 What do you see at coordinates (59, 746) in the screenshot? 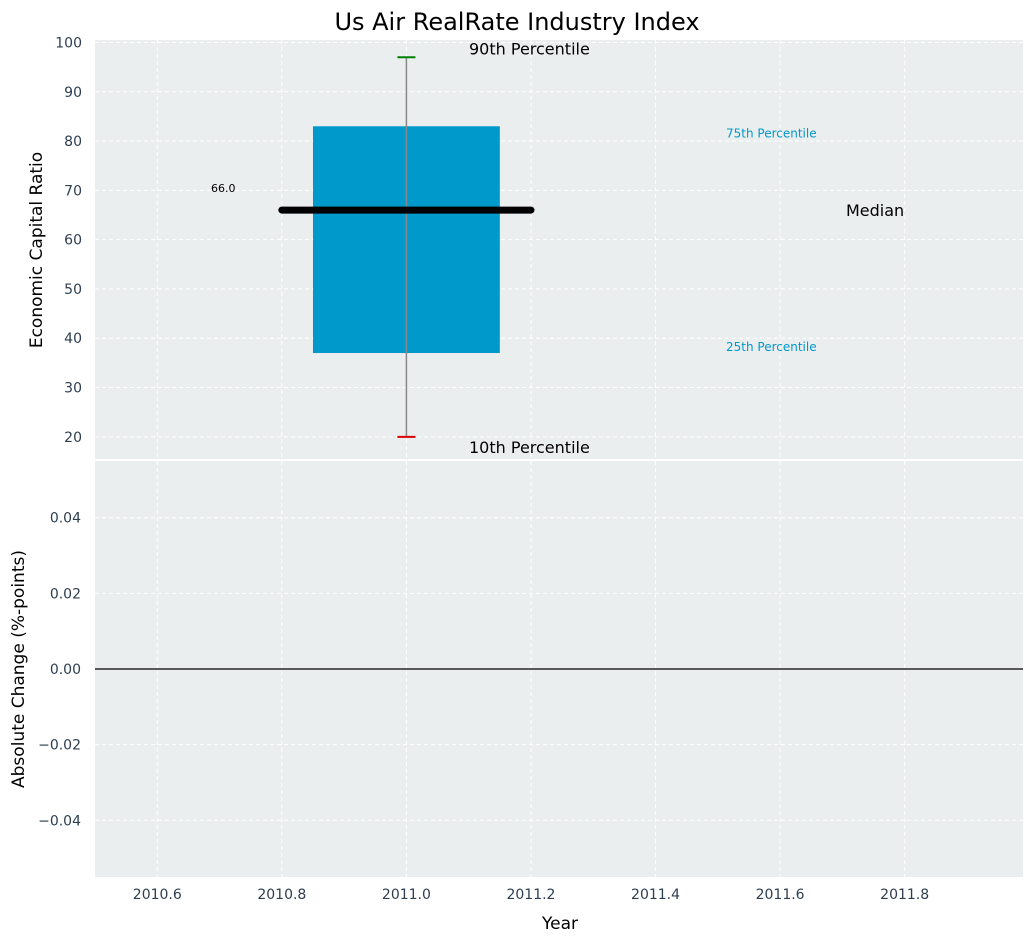
I see `bottom-y-tick-label: −0.02` at bounding box center [59, 746].